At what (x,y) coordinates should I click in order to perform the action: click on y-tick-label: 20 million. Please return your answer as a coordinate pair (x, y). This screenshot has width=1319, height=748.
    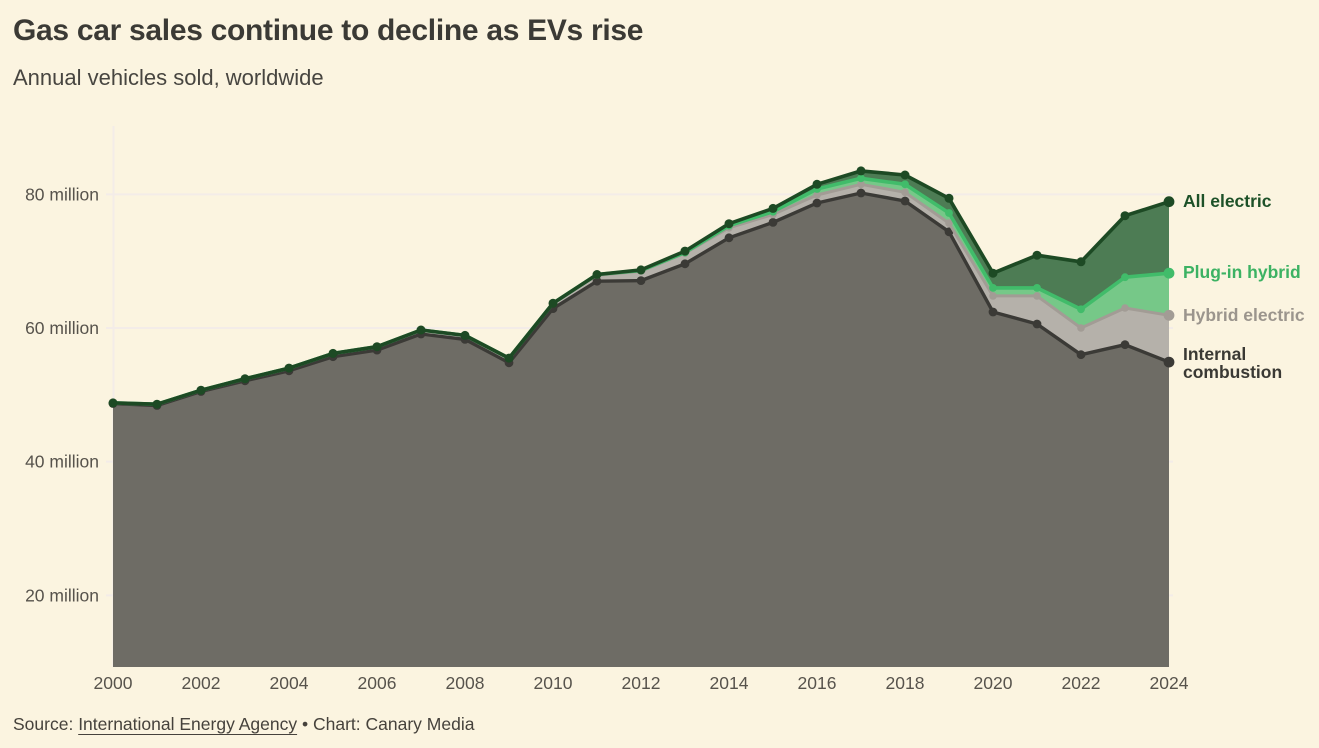
    Looking at the image, I should click on (62, 595).